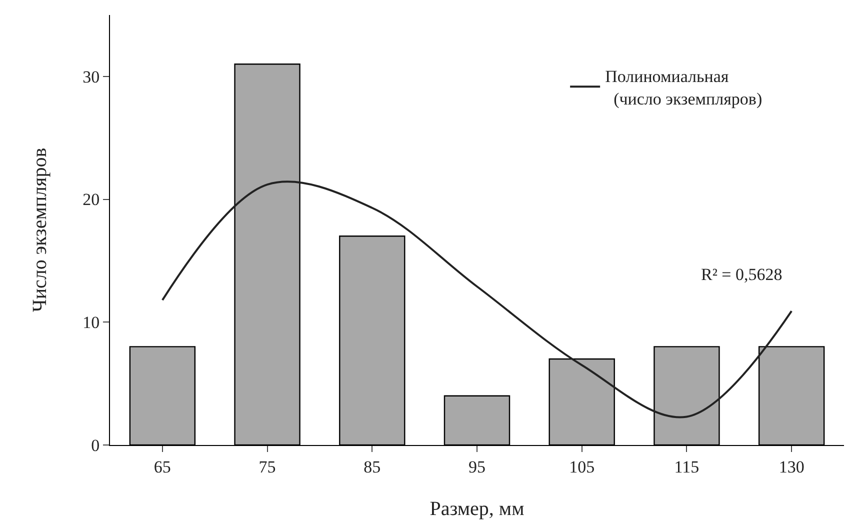  Describe the element at coordinates (162, 466) in the screenshot. I see `x-tick-label: 65` at that location.